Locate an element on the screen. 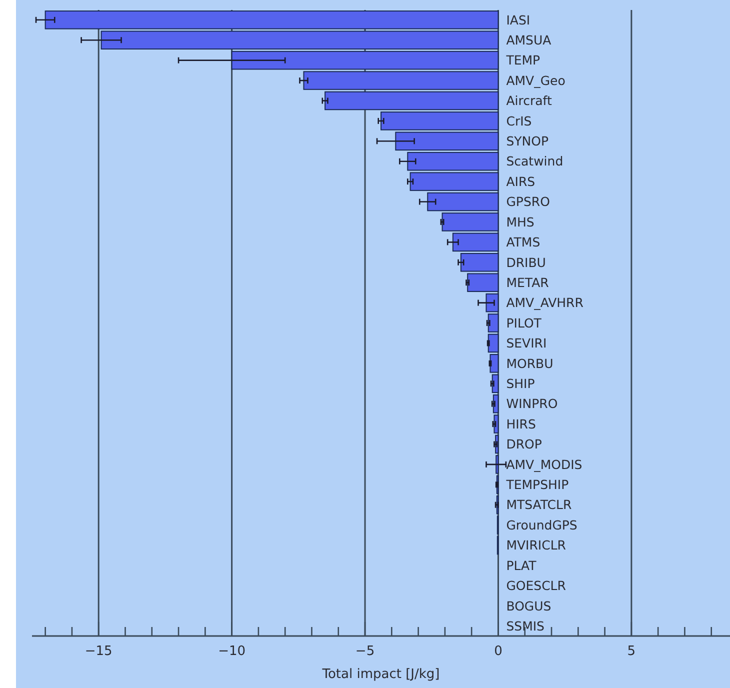  y-tick-label: IASI is located at coordinates (518, 20).